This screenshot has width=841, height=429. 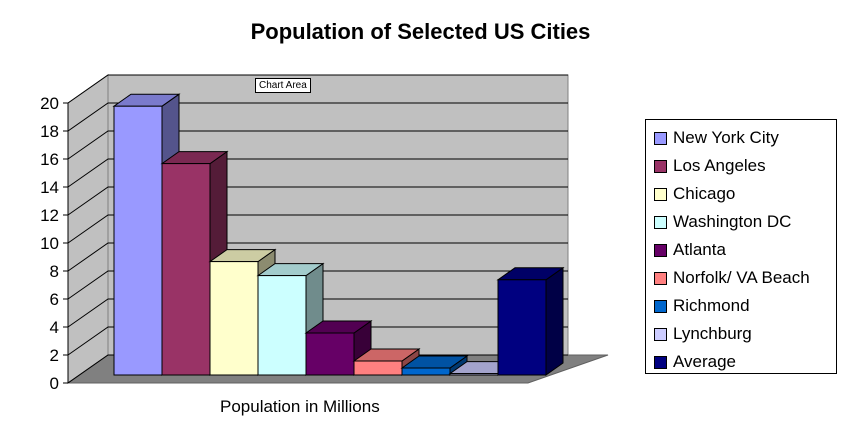 What do you see at coordinates (283, 85) in the screenshot?
I see `chart-area-tooltip: Chart Area` at bounding box center [283, 85].